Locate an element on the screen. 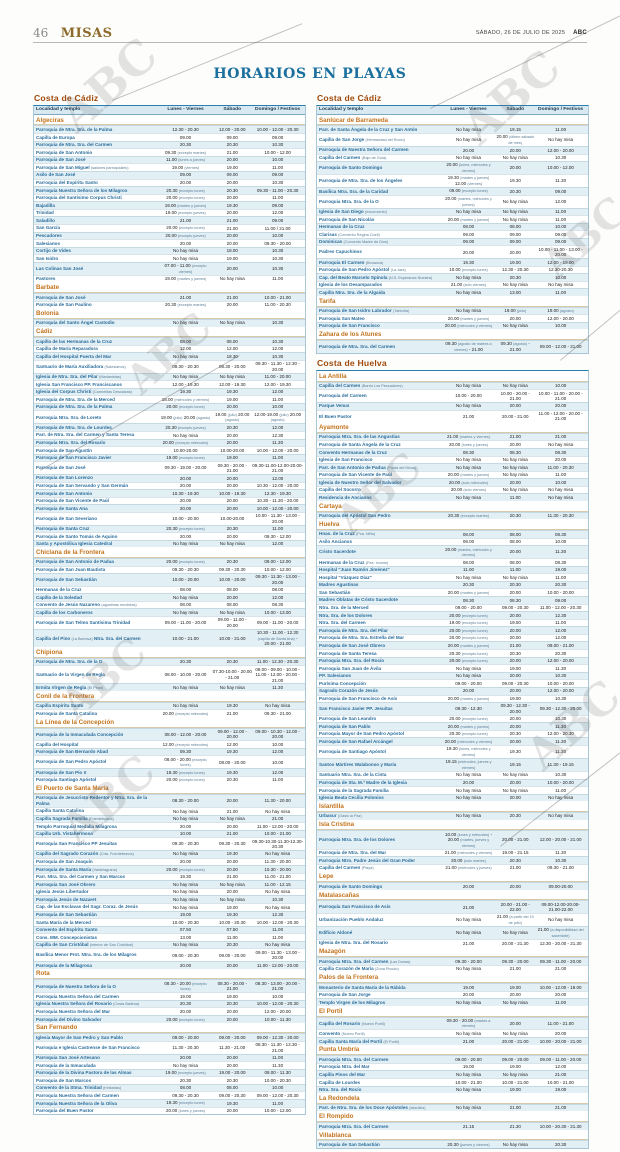 Image resolution: width=620 pixels, height=1152 pixels. town-header: El Puerto de Santa María is located at coordinates (169, 789).